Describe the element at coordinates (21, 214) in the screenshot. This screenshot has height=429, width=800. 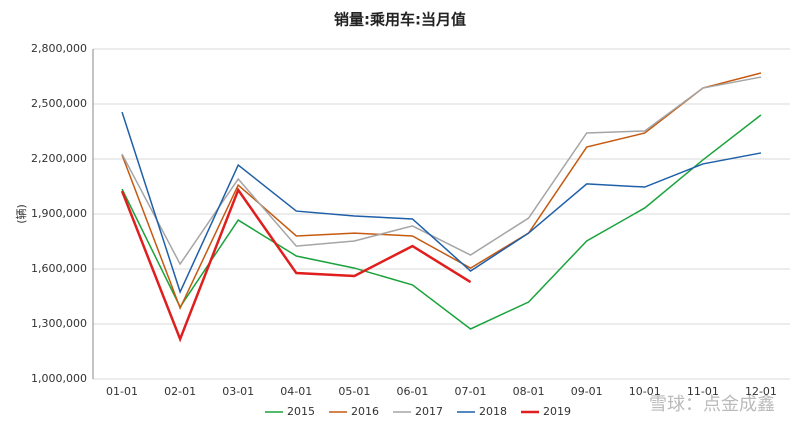
I see `y-axis-label: (辆)` at that location.